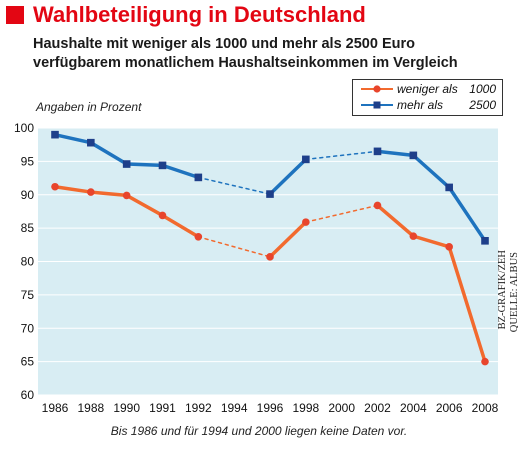  What do you see at coordinates (28, 228) in the screenshot?
I see `y-tick-label: 85` at bounding box center [28, 228].